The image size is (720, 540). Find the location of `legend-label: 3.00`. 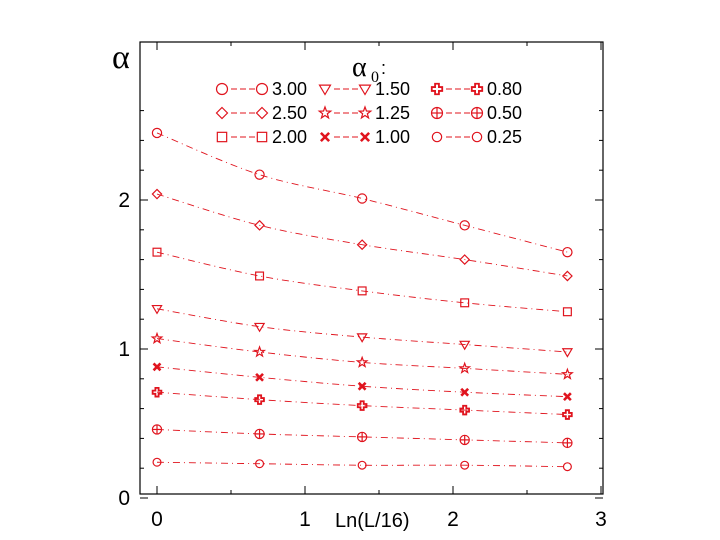

legend-label: 3.00 is located at coordinates (289, 89).